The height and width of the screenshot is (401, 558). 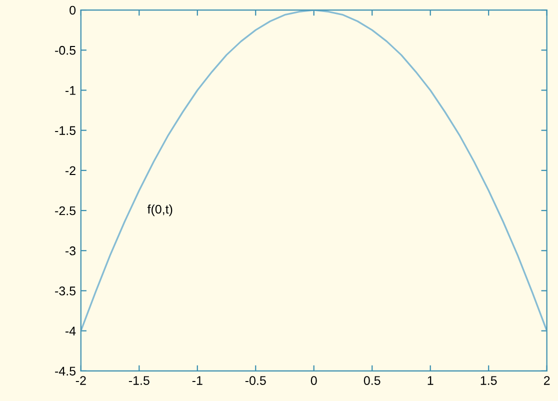 What do you see at coordinates (65, 291) in the screenshot?
I see `y-tick-label: -3.5` at bounding box center [65, 291].